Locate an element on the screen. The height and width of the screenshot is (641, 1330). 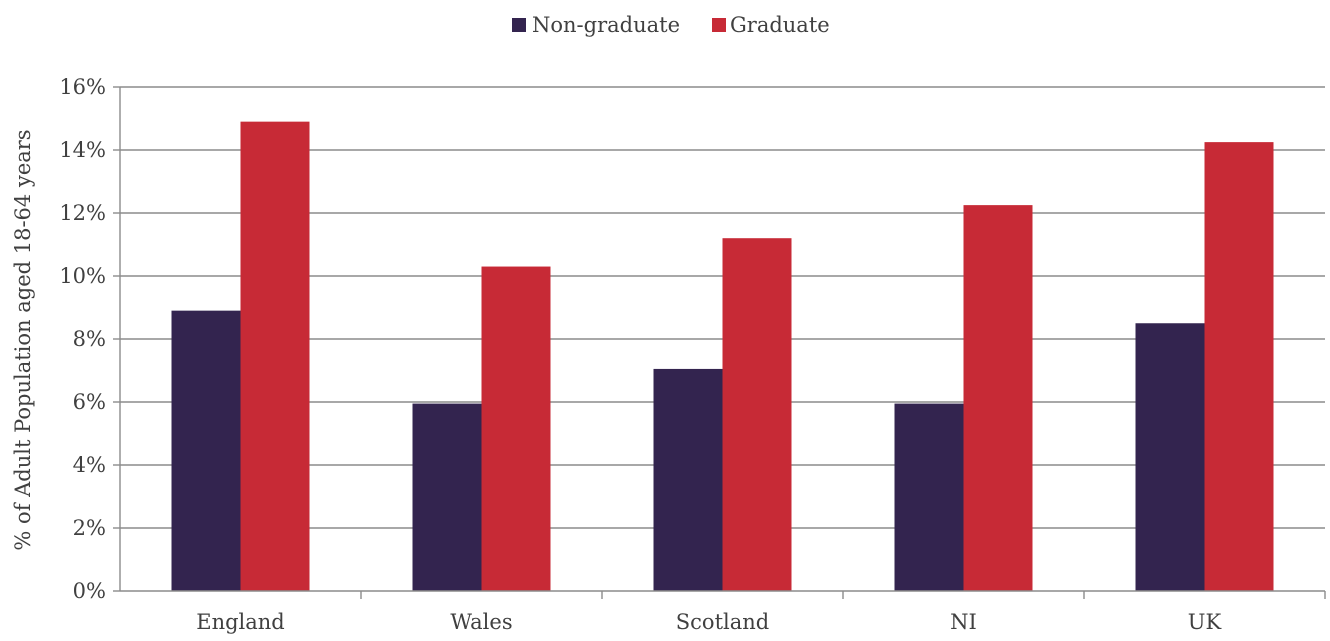
legend: Non-graduate Graduate is located at coordinates (671, 25).